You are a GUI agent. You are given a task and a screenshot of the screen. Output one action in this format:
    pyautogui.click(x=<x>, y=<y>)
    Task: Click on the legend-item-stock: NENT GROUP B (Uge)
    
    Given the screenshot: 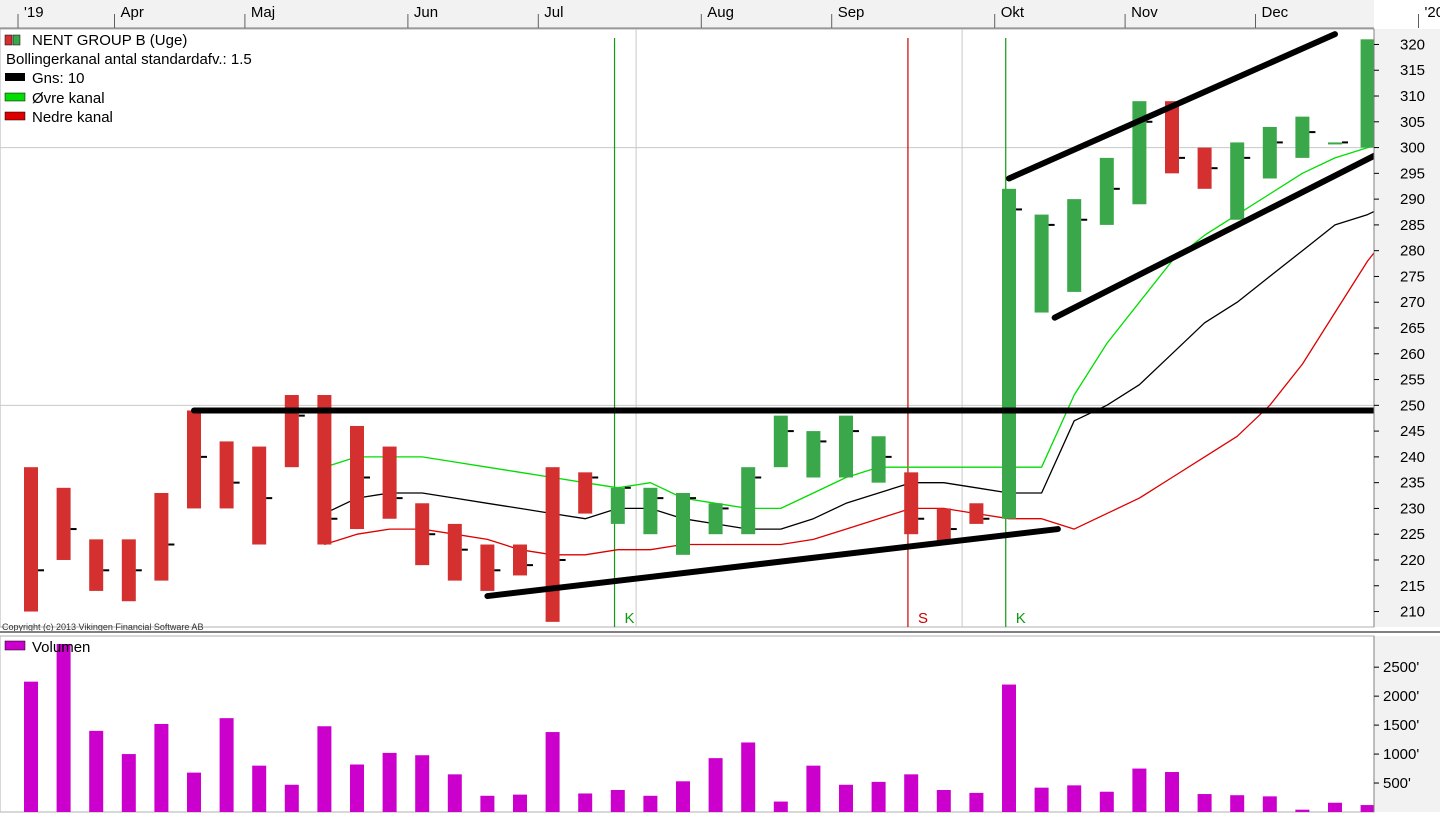 What is the action you would take?
    pyautogui.click(x=96, y=40)
    